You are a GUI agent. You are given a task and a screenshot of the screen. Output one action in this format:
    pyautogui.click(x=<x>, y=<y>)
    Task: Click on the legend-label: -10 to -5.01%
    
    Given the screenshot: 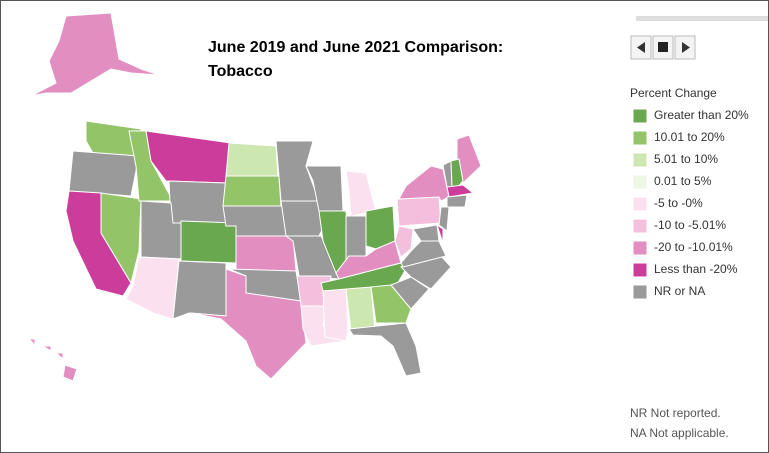 What is the action you would take?
    pyautogui.click(x=690, y=225)
    